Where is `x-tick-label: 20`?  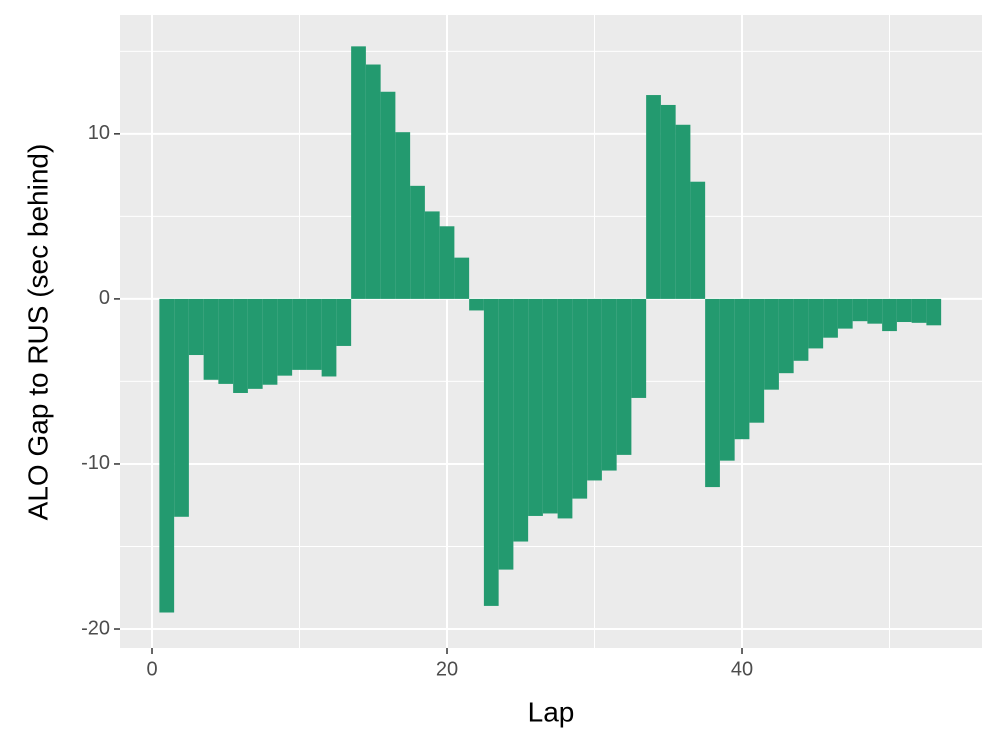 x-tick-label: 20 is located at coordinates (447, 669).